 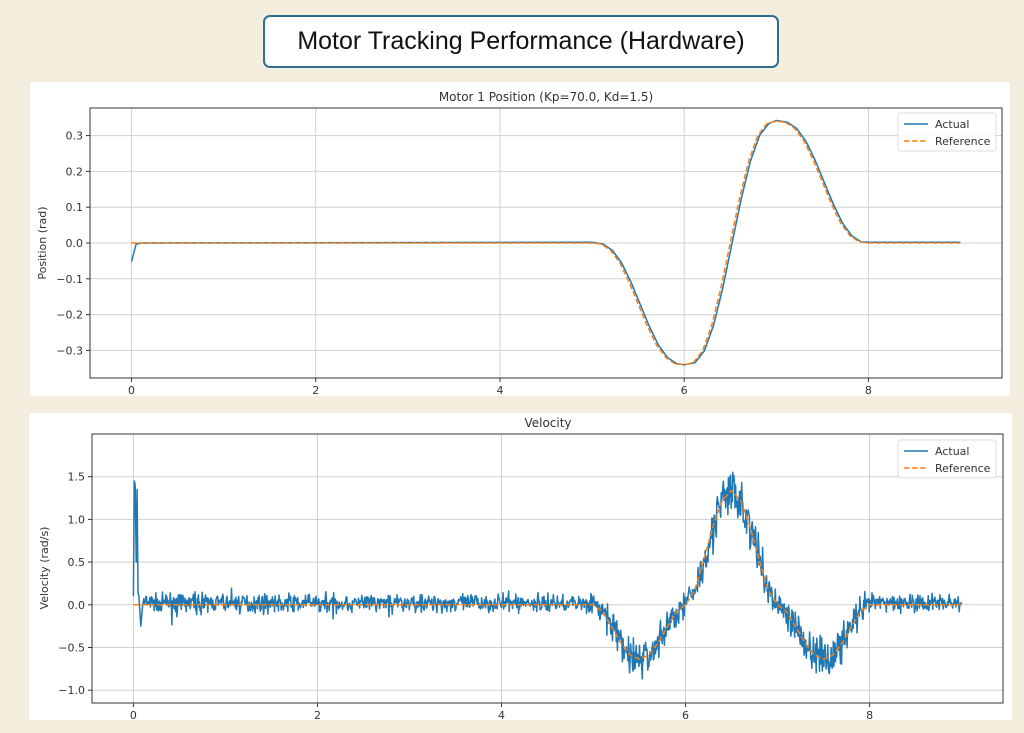 I want to click on velocity-legend-box, so click(x=947, y=459).